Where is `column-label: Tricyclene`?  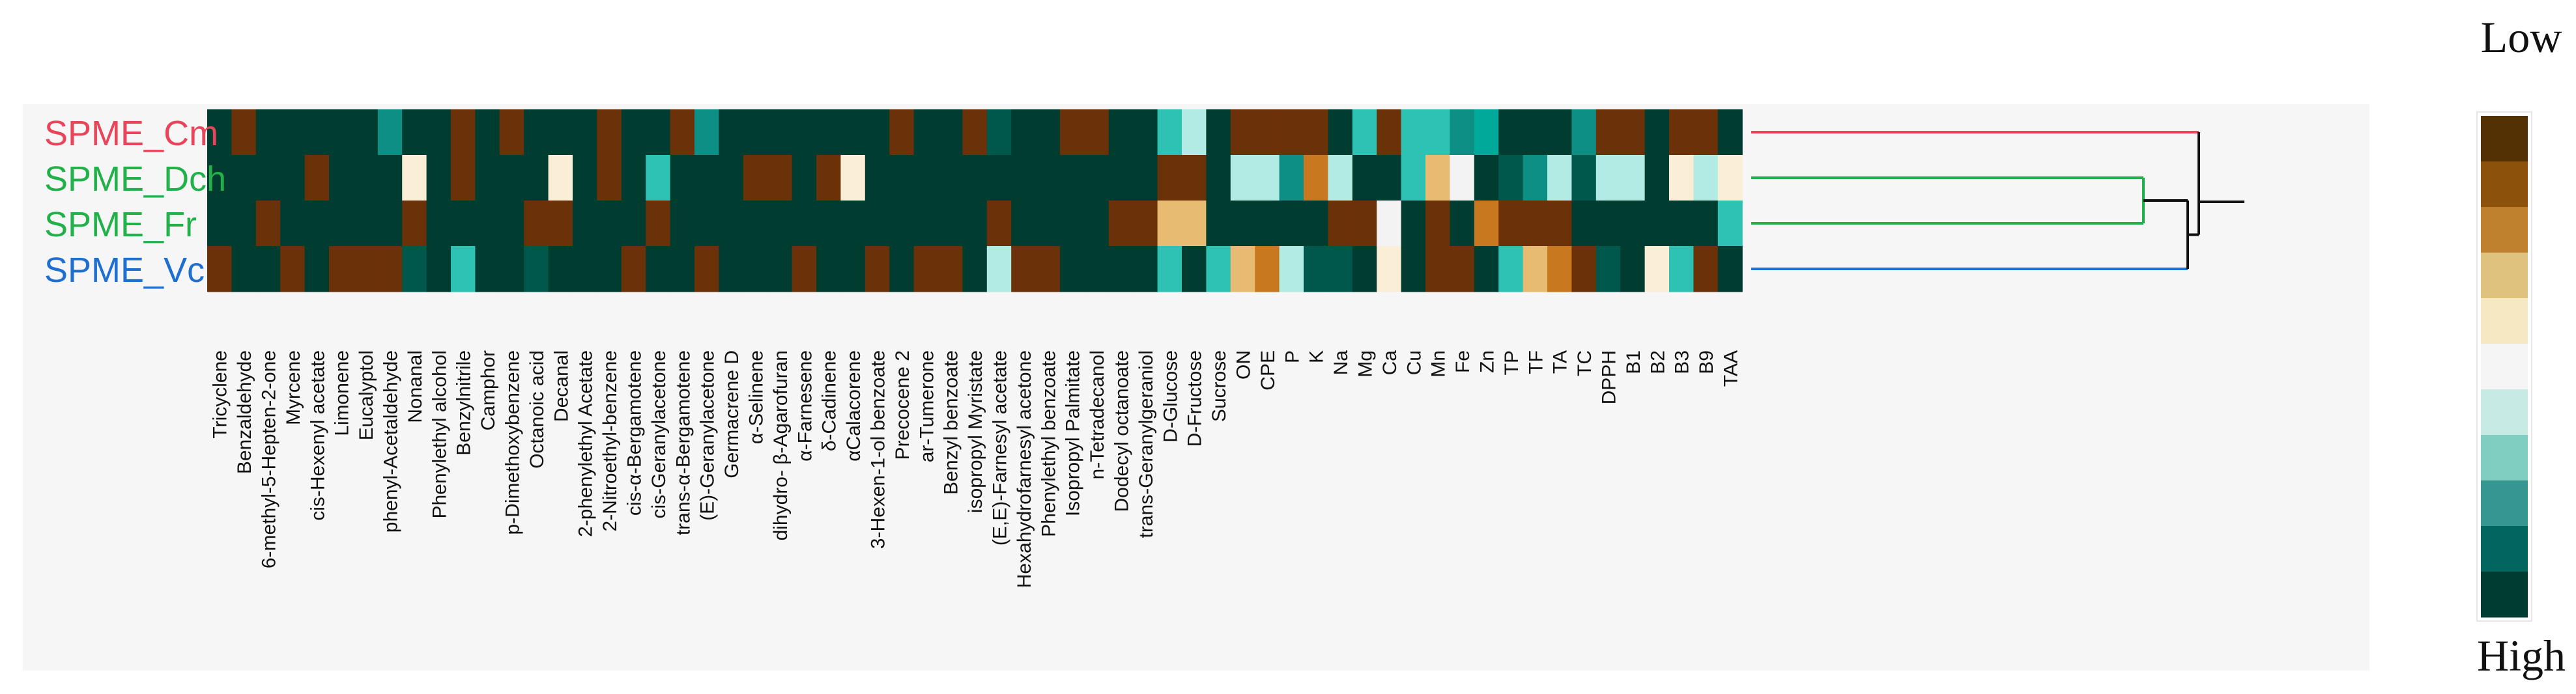 column-label: Tricyclene is located at coordinates (221, 394).